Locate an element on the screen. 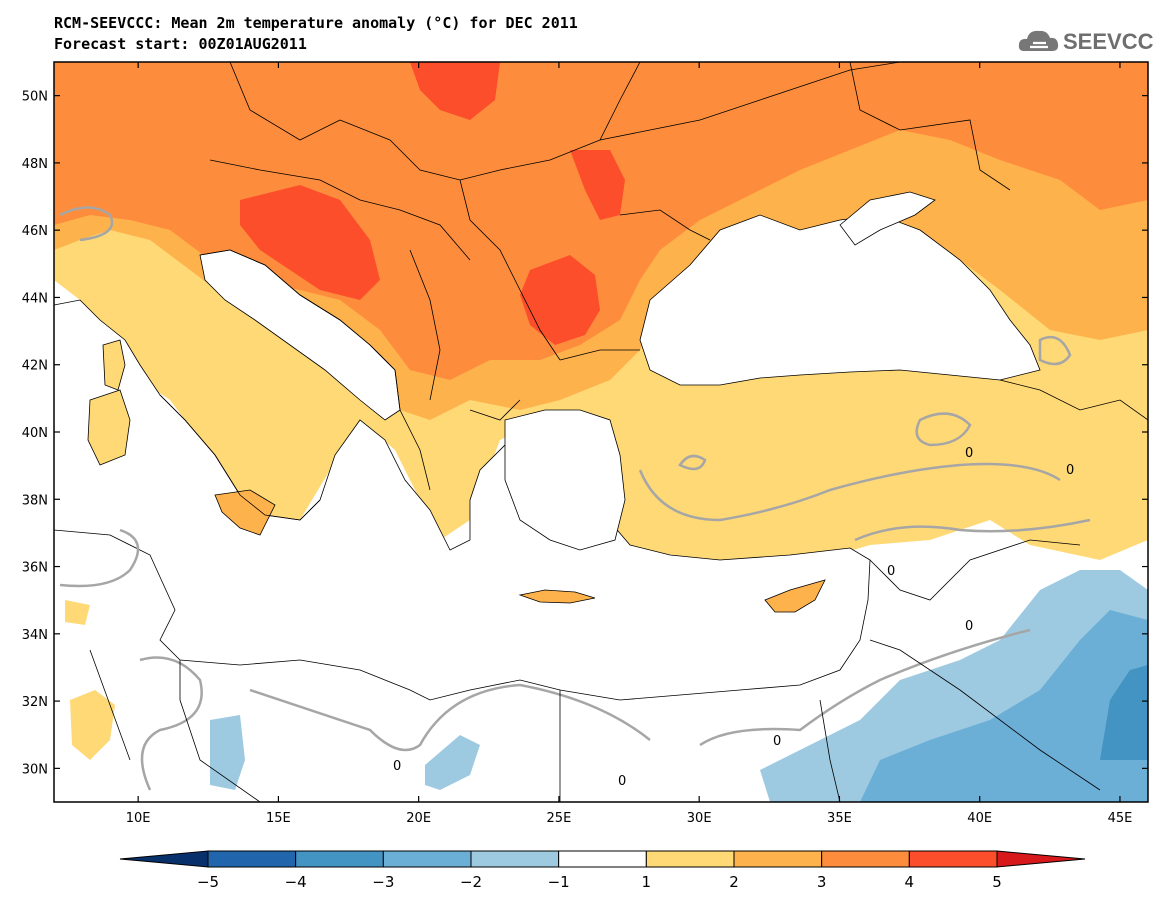 This screenshot has height=907, width=1165. lon-tick-label: 25E is located at coordinates (559, 818).